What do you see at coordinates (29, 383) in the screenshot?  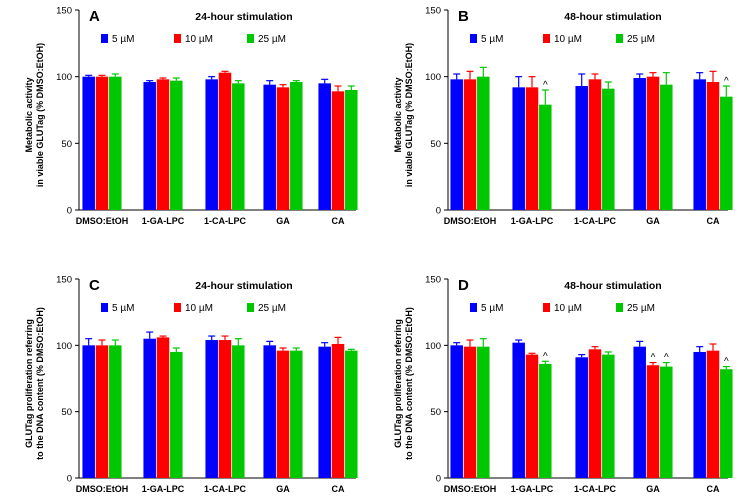 I see `y-axis-label: GLUTag proliferation referring` at bounding box center [29, 383].